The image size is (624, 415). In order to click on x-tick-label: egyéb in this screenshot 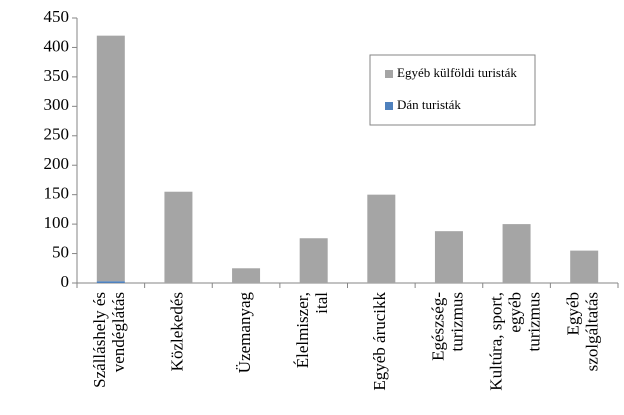, I will do `click(514, 312)`.